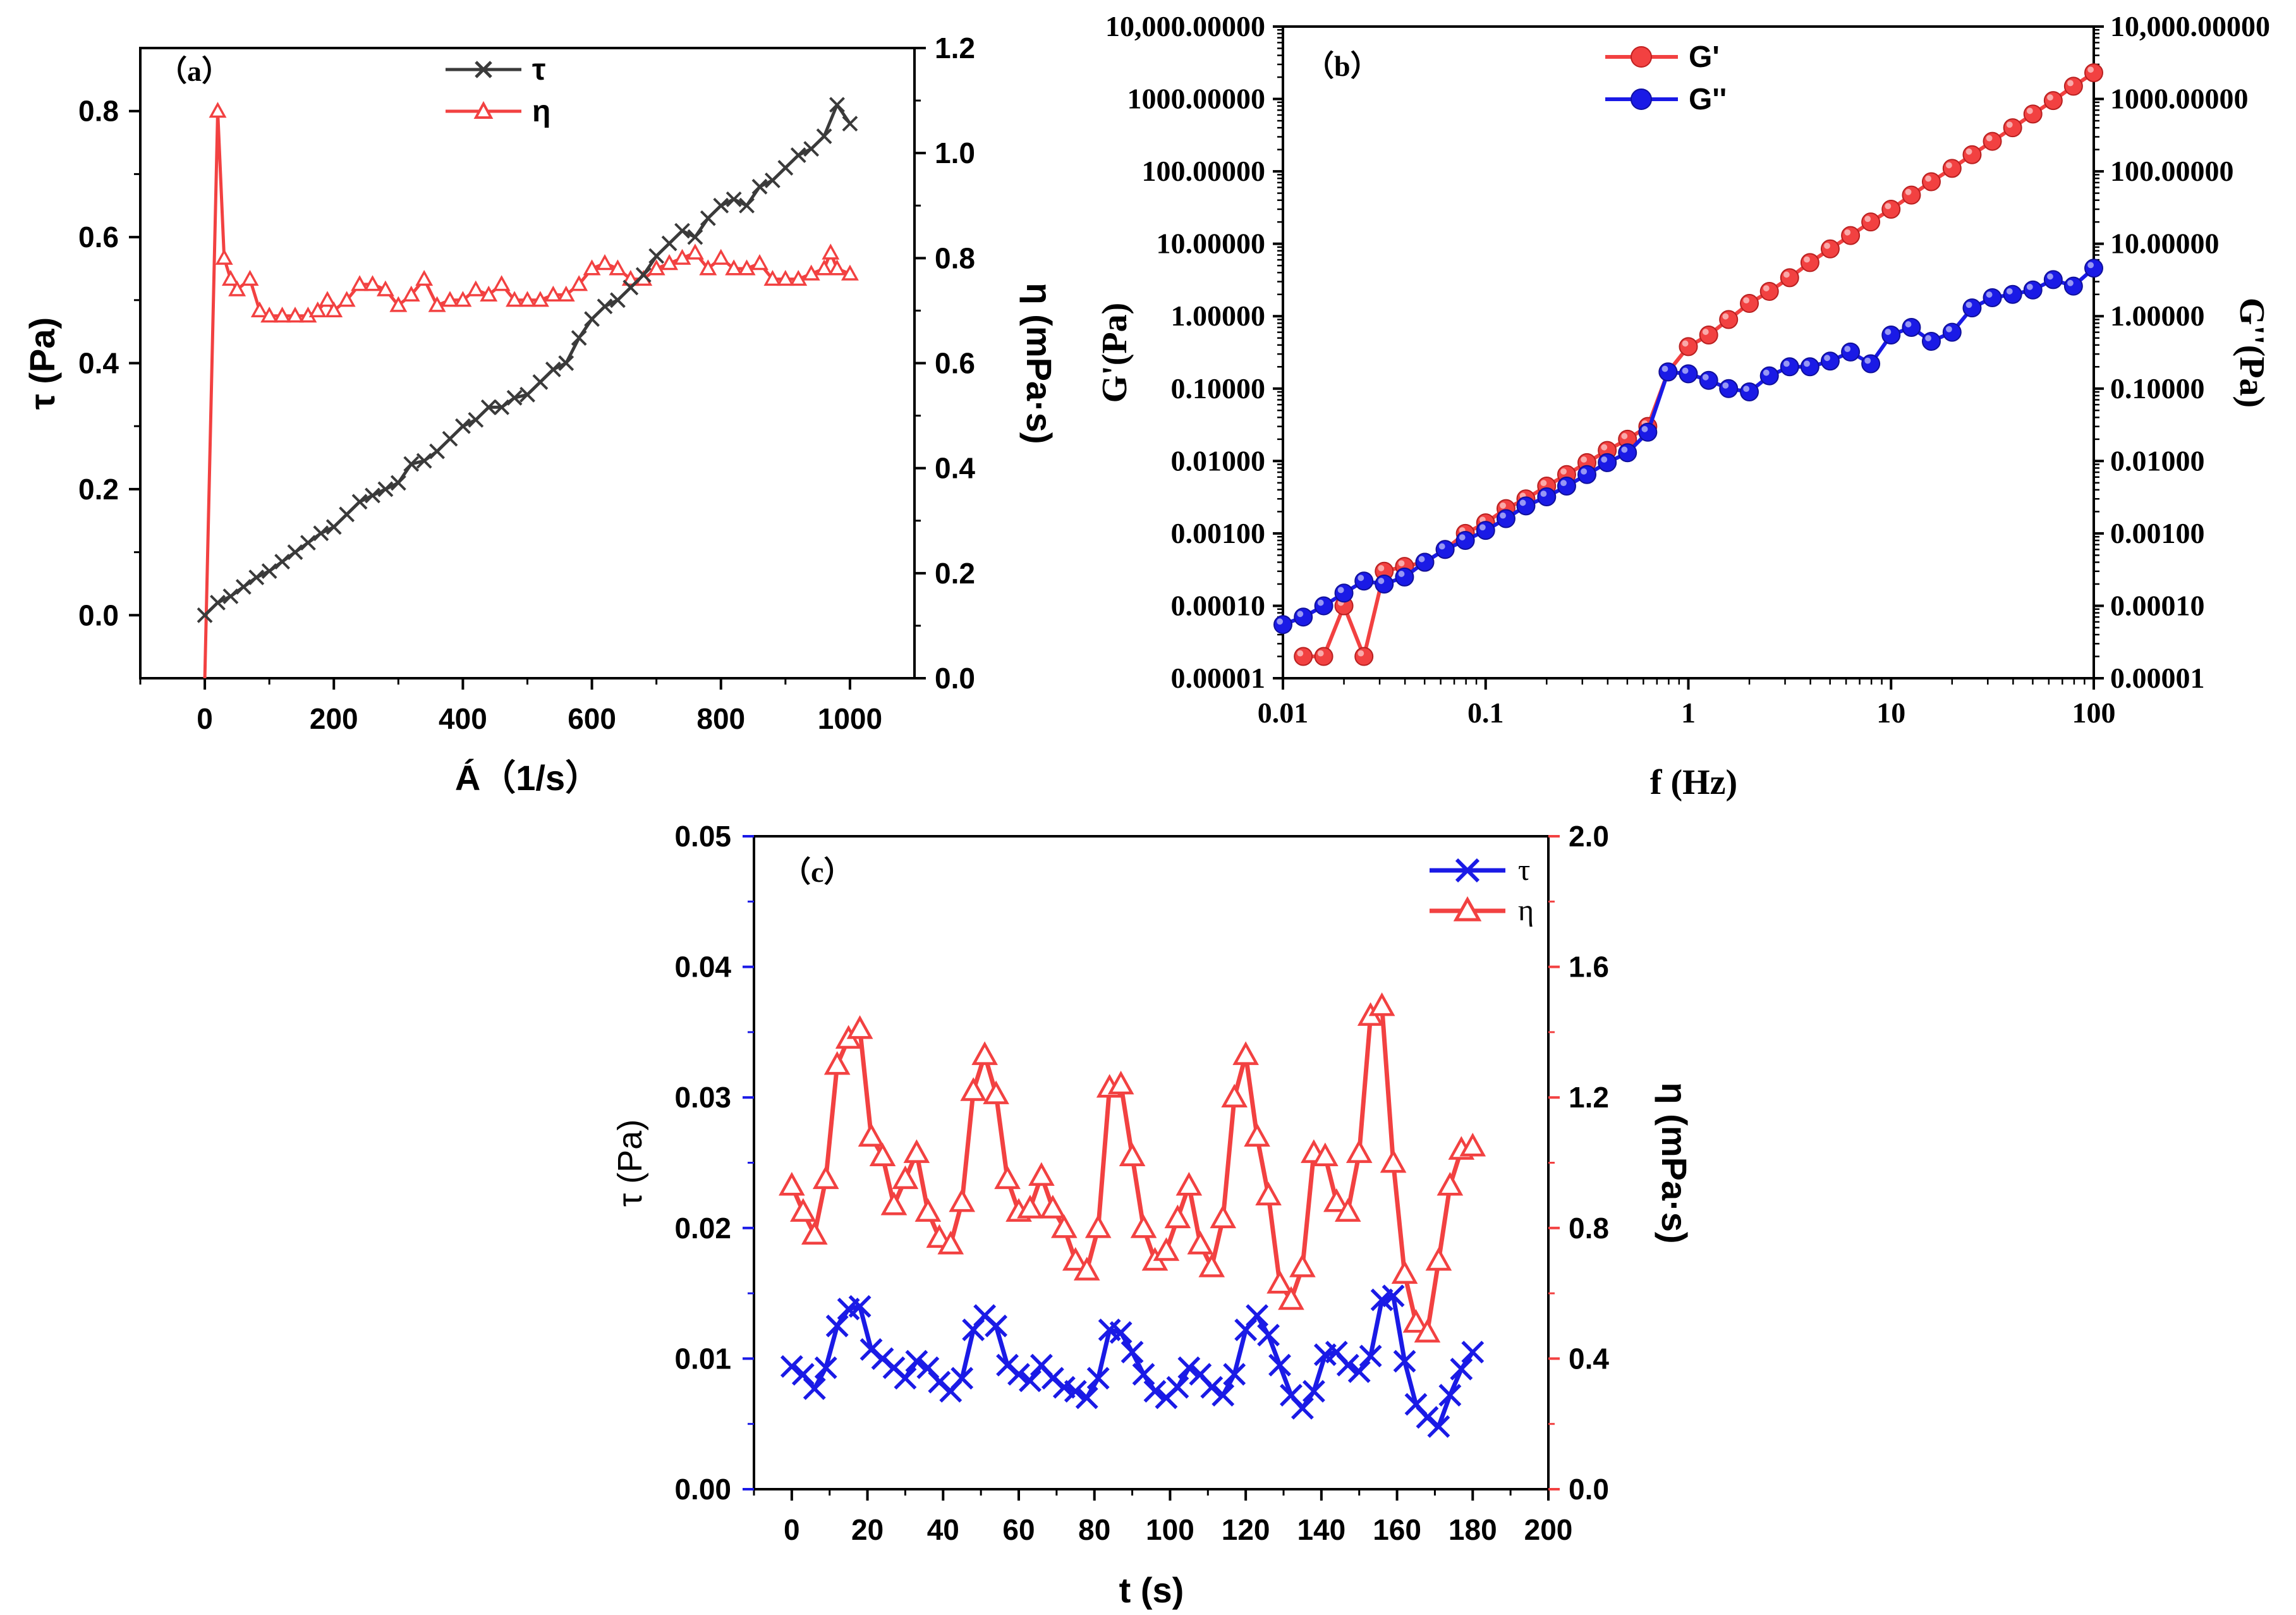  Describe the element at coordinates (98, 489) in the screenshot. I see `a-ytick-left-label: 0.2` at that location.